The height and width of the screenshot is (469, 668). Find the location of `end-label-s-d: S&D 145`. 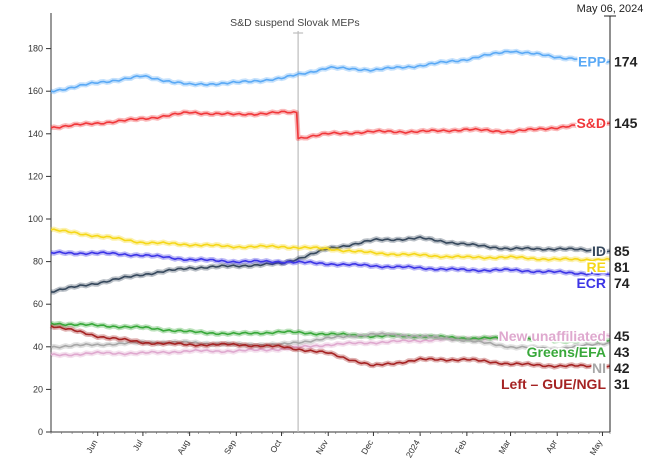

end-label-s-d: S&D 145 is located at coordinates (606, 123).